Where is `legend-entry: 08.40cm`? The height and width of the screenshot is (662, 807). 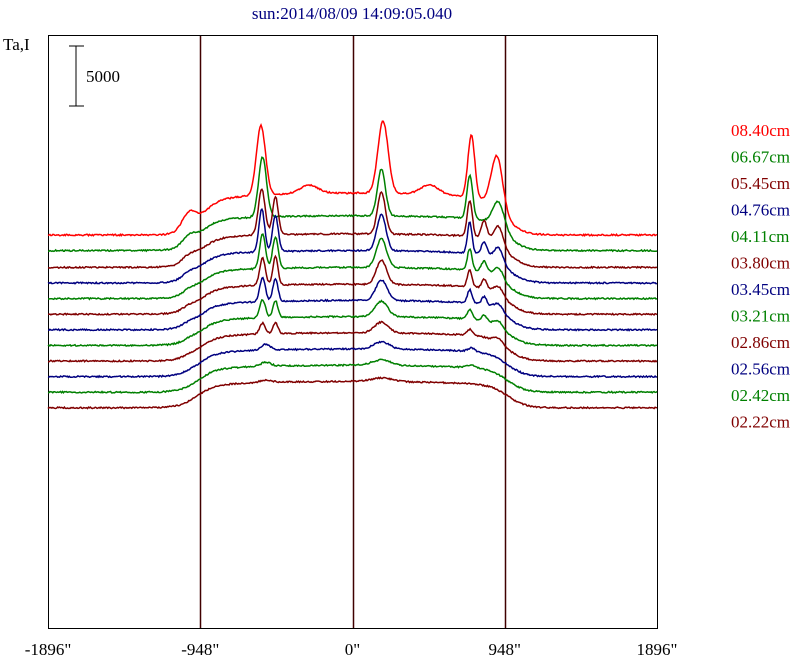
legend-entry: 08.40cm is located at coordinates (760, 130).